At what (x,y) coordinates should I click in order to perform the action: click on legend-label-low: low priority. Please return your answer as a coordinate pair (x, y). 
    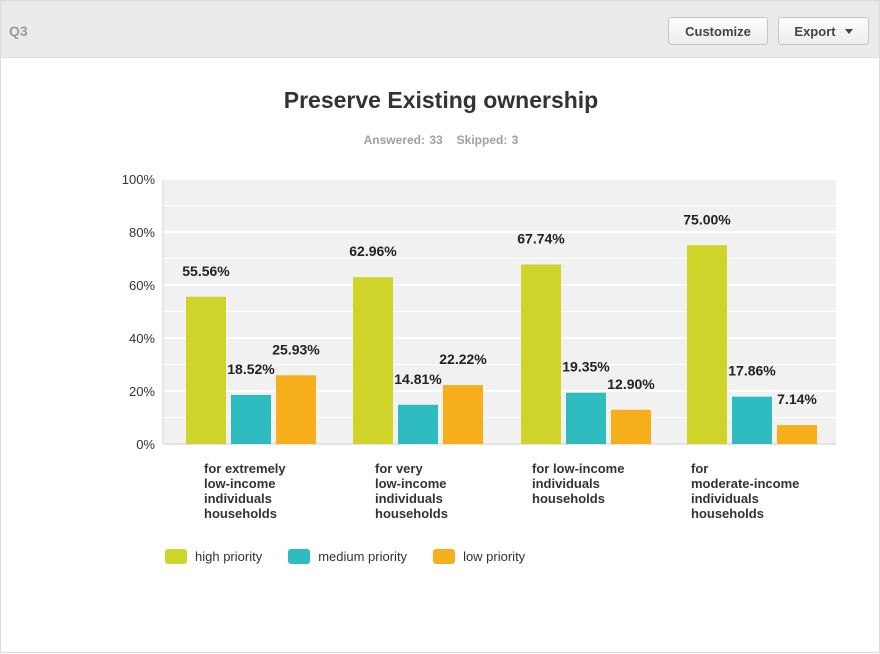
    Looking at the image, I should click on (494, 556).